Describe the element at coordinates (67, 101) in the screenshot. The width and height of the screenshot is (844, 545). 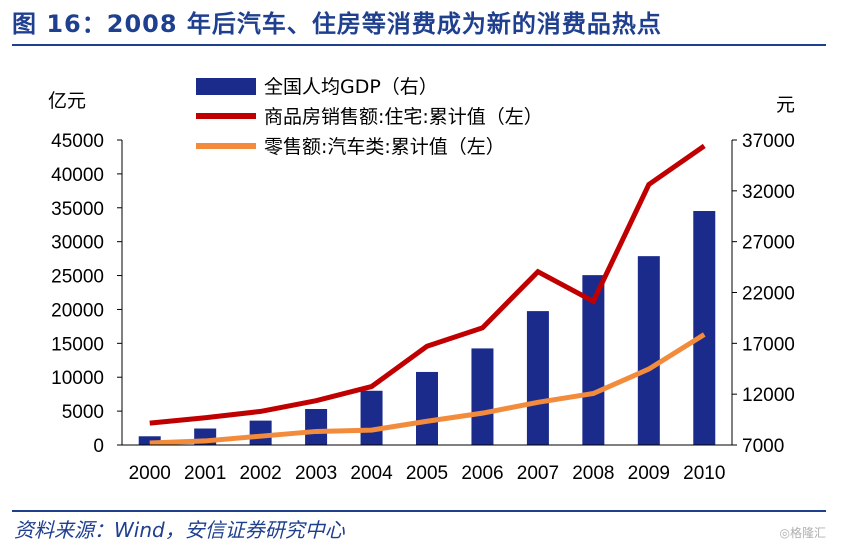
I see `left-axis-unit: 亿元` at that location.